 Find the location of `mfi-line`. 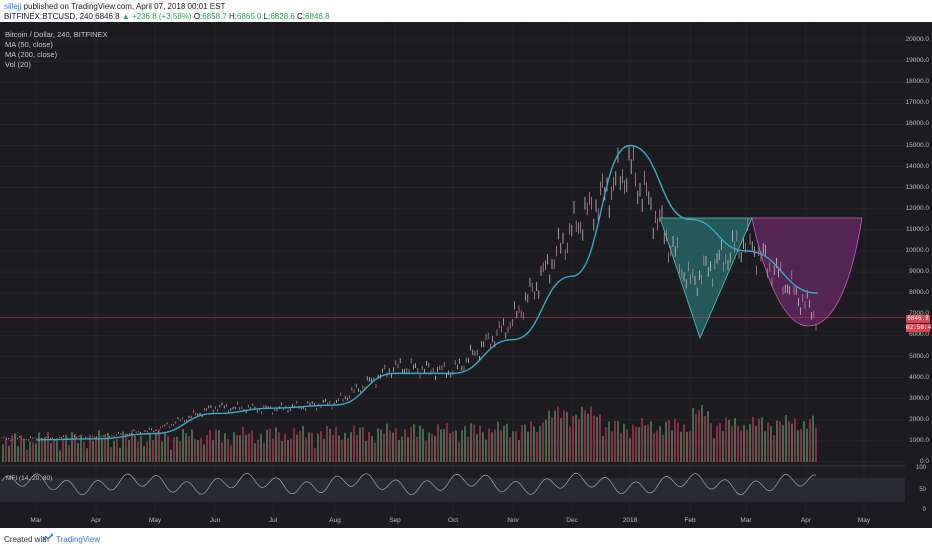

mfi-line is located at coordinates (409, 484).